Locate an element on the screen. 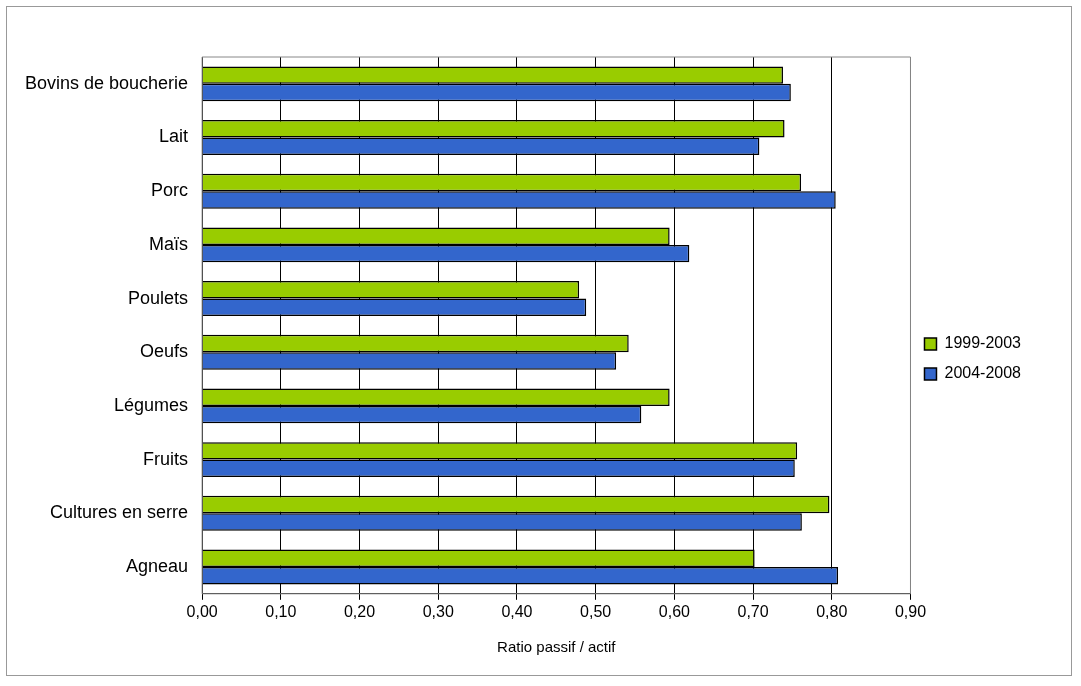  y-tick-label: Porc is located at coordinates (170, 190).